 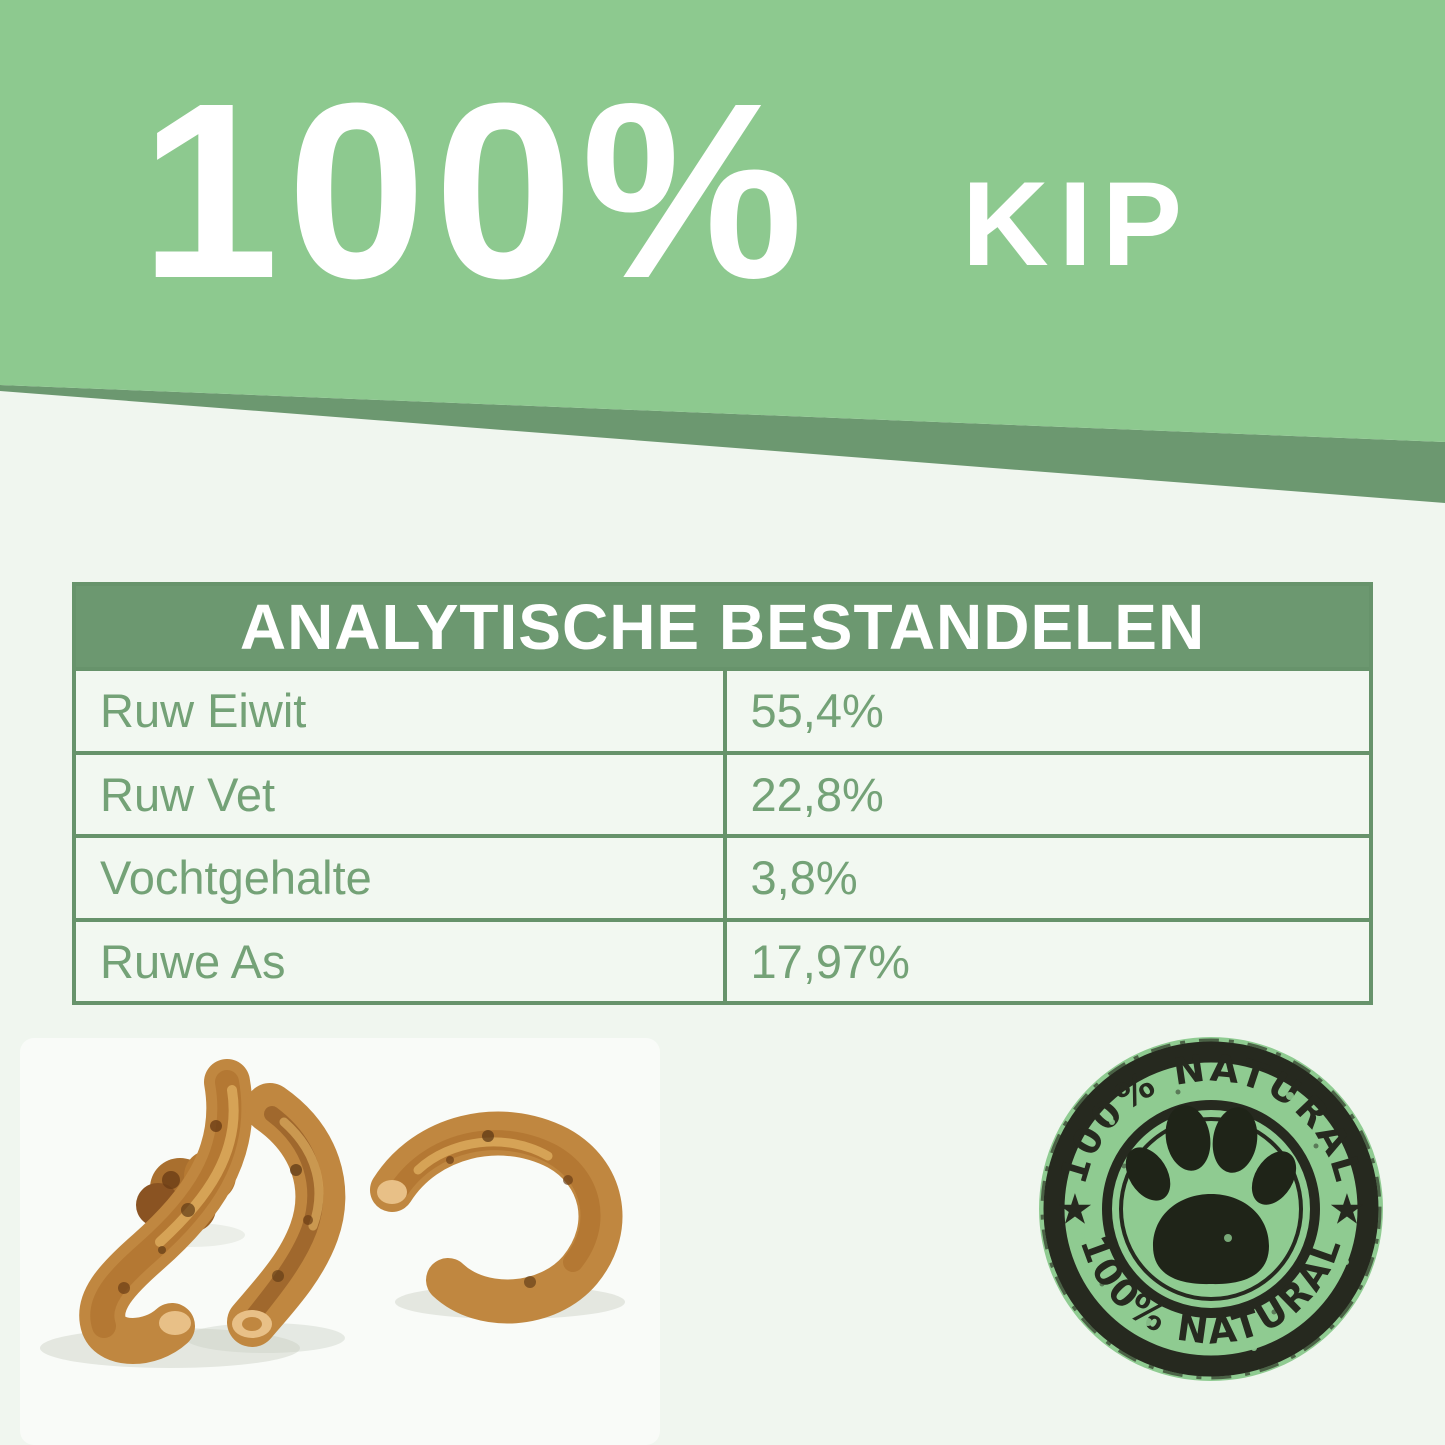 What do you see at coordinates (188, 794) in the screenshot?
I see `row-label: Ruw Vet` at bounding box center [188, 794].